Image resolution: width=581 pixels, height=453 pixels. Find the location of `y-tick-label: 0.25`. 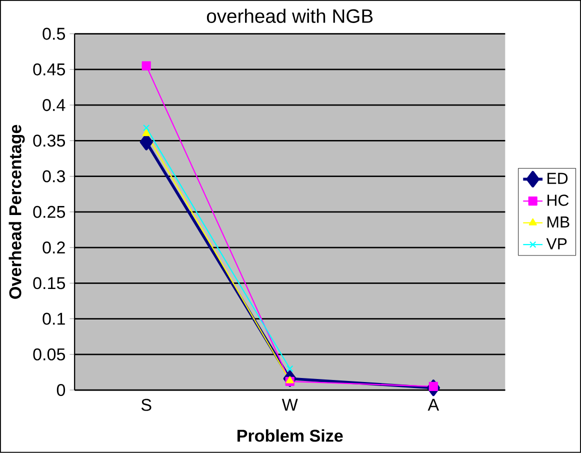

y-tick-label: 0.25 is located at coordinates (49, 212).